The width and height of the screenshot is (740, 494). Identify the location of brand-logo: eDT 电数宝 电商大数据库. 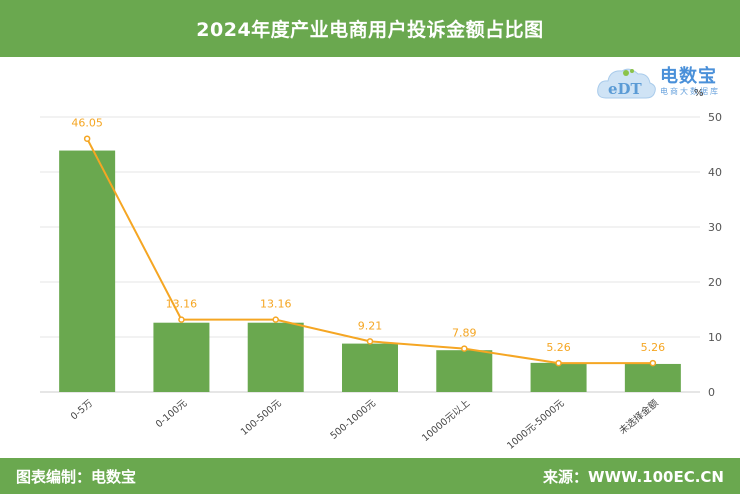
(666, 82).